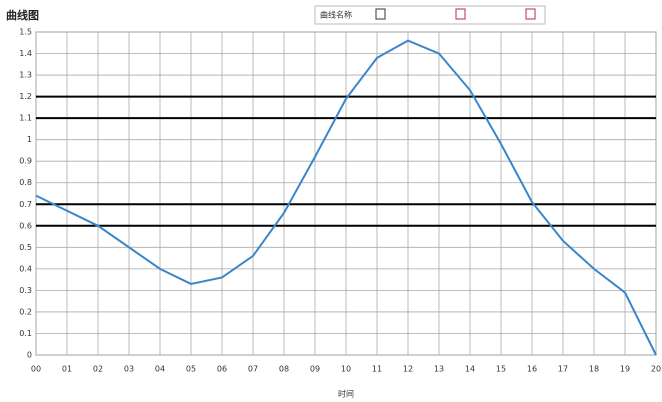 The width and height of the screenshot is (662, 402). Describe the element at coordinates (594, 369) in the screenshot. I see `x-tick-label: 18` at that location.